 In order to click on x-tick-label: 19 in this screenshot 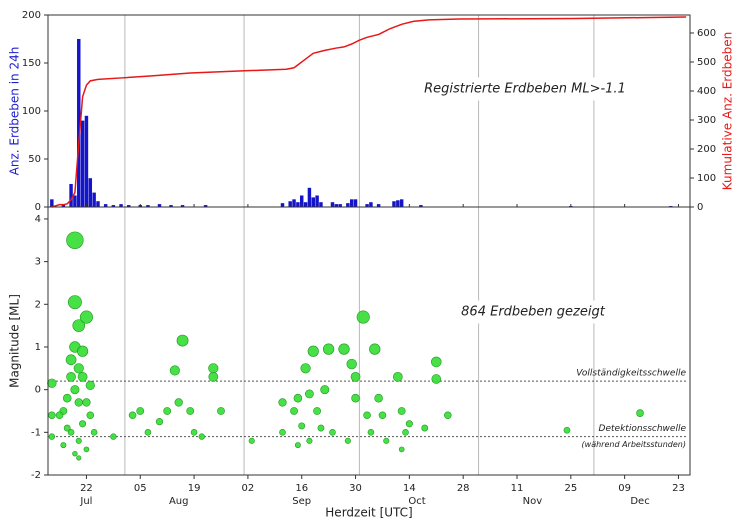, I will do `click(194, 488)`.